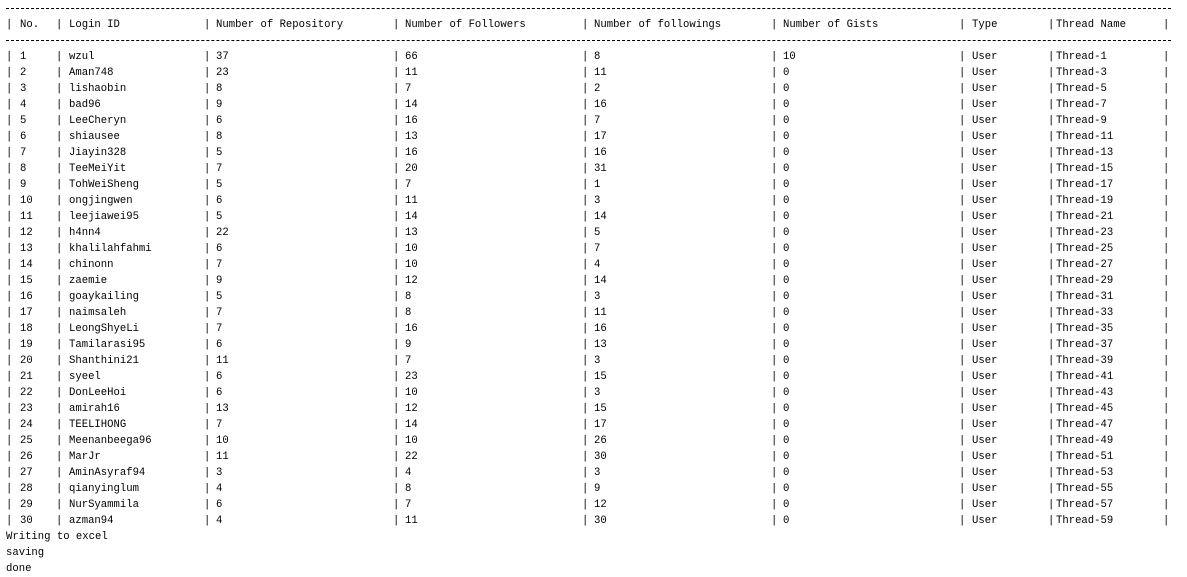 Image resolution: width=1187 pixels, height=577 pixels. What do you see at coordinates (1085, 473) in the screenshot?
I see `cell-thread-name: Thread-53` at bounding box center [1085, 473].